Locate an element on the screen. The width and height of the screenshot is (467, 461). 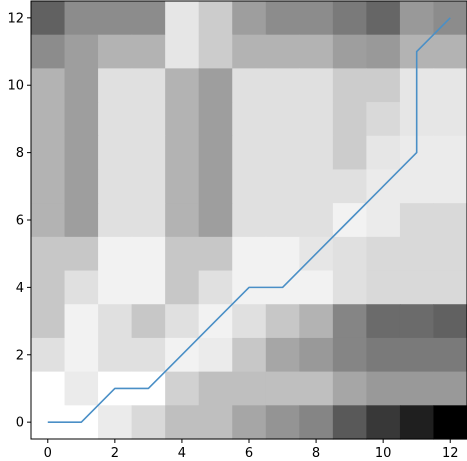
y-tick-label: 2 is located at coordinates (20, 355).